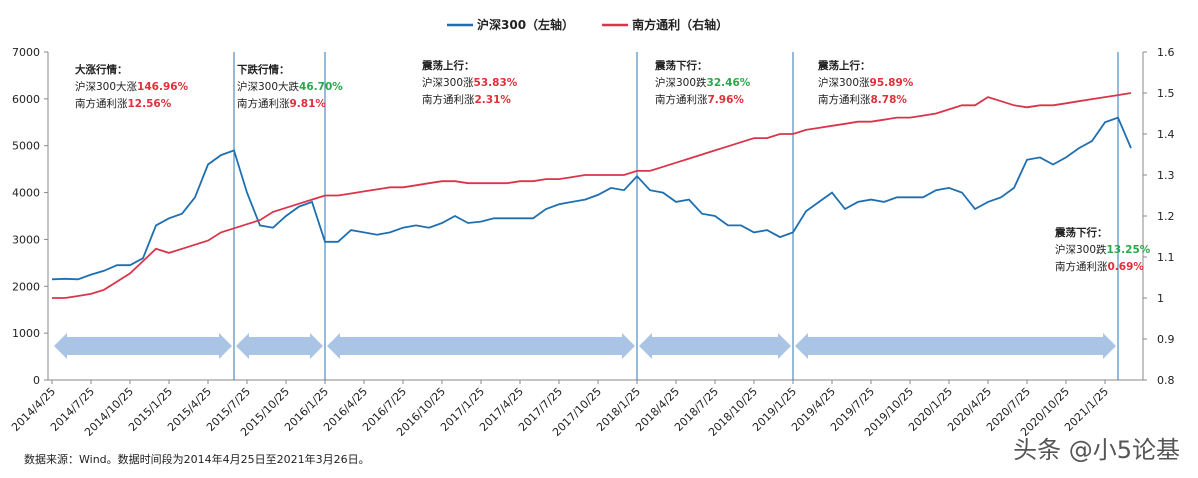  I want to click on legend-label: 南方通利（右轴）, so click(680, 24).